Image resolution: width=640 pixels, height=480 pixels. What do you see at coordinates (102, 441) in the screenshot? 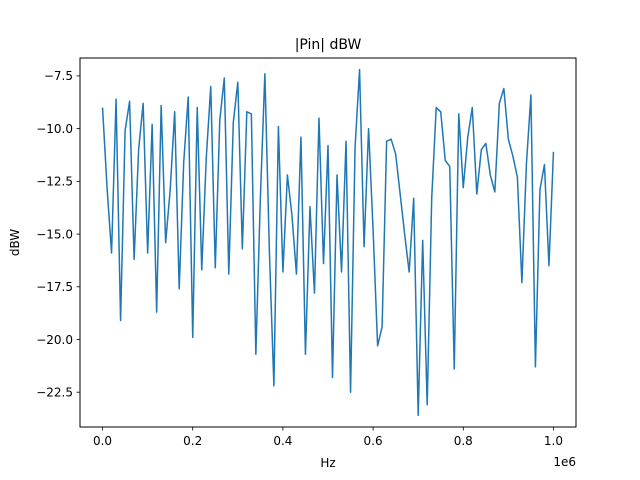
I see `x-tick-label: 0.0` at bounding box center [102, 441].